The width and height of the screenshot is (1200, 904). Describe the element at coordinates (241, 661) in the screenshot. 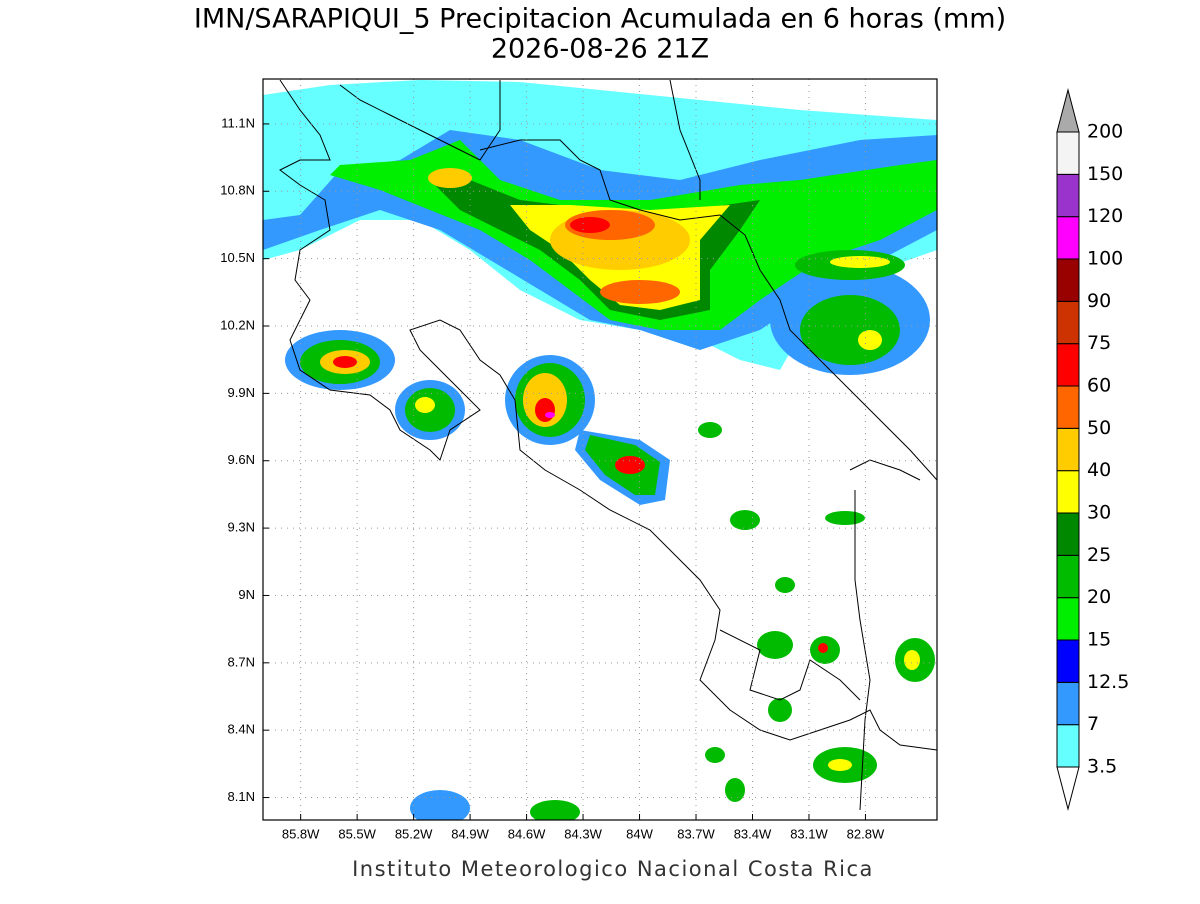

I see `y-tick-label: 8.7N` at that location.